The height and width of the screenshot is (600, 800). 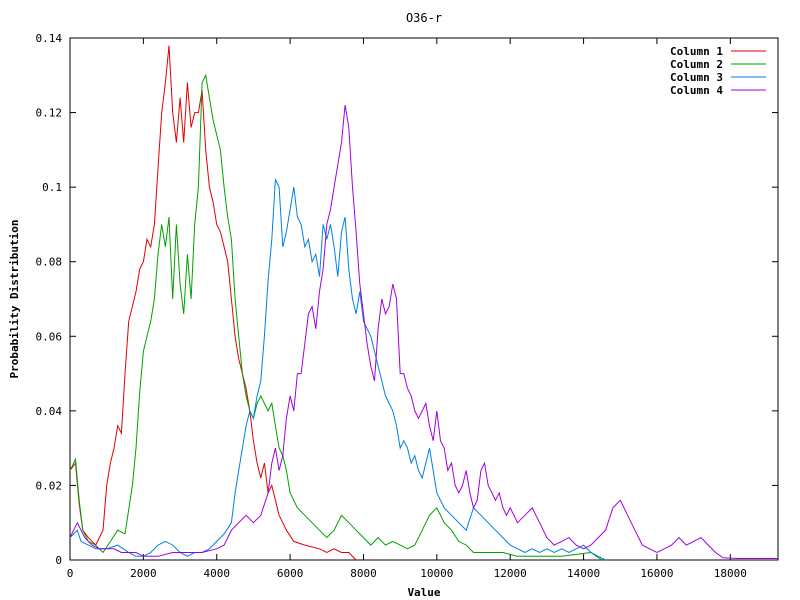 I want to click on x-tick-label: 10000, so click(x=436, y=573).